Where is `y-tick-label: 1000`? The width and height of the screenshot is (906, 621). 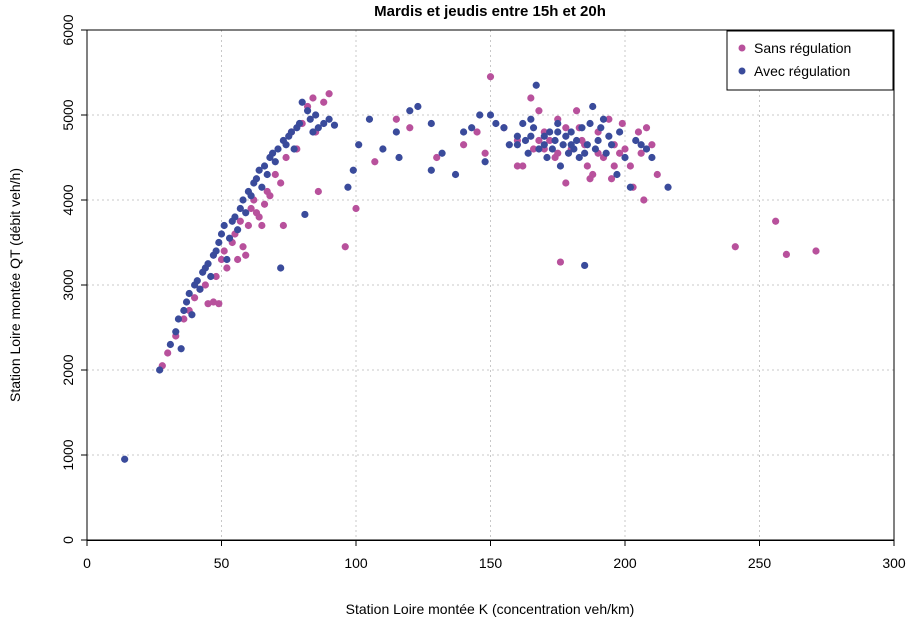
y-tick-label: 1000 is located at coordinates (68, 454).